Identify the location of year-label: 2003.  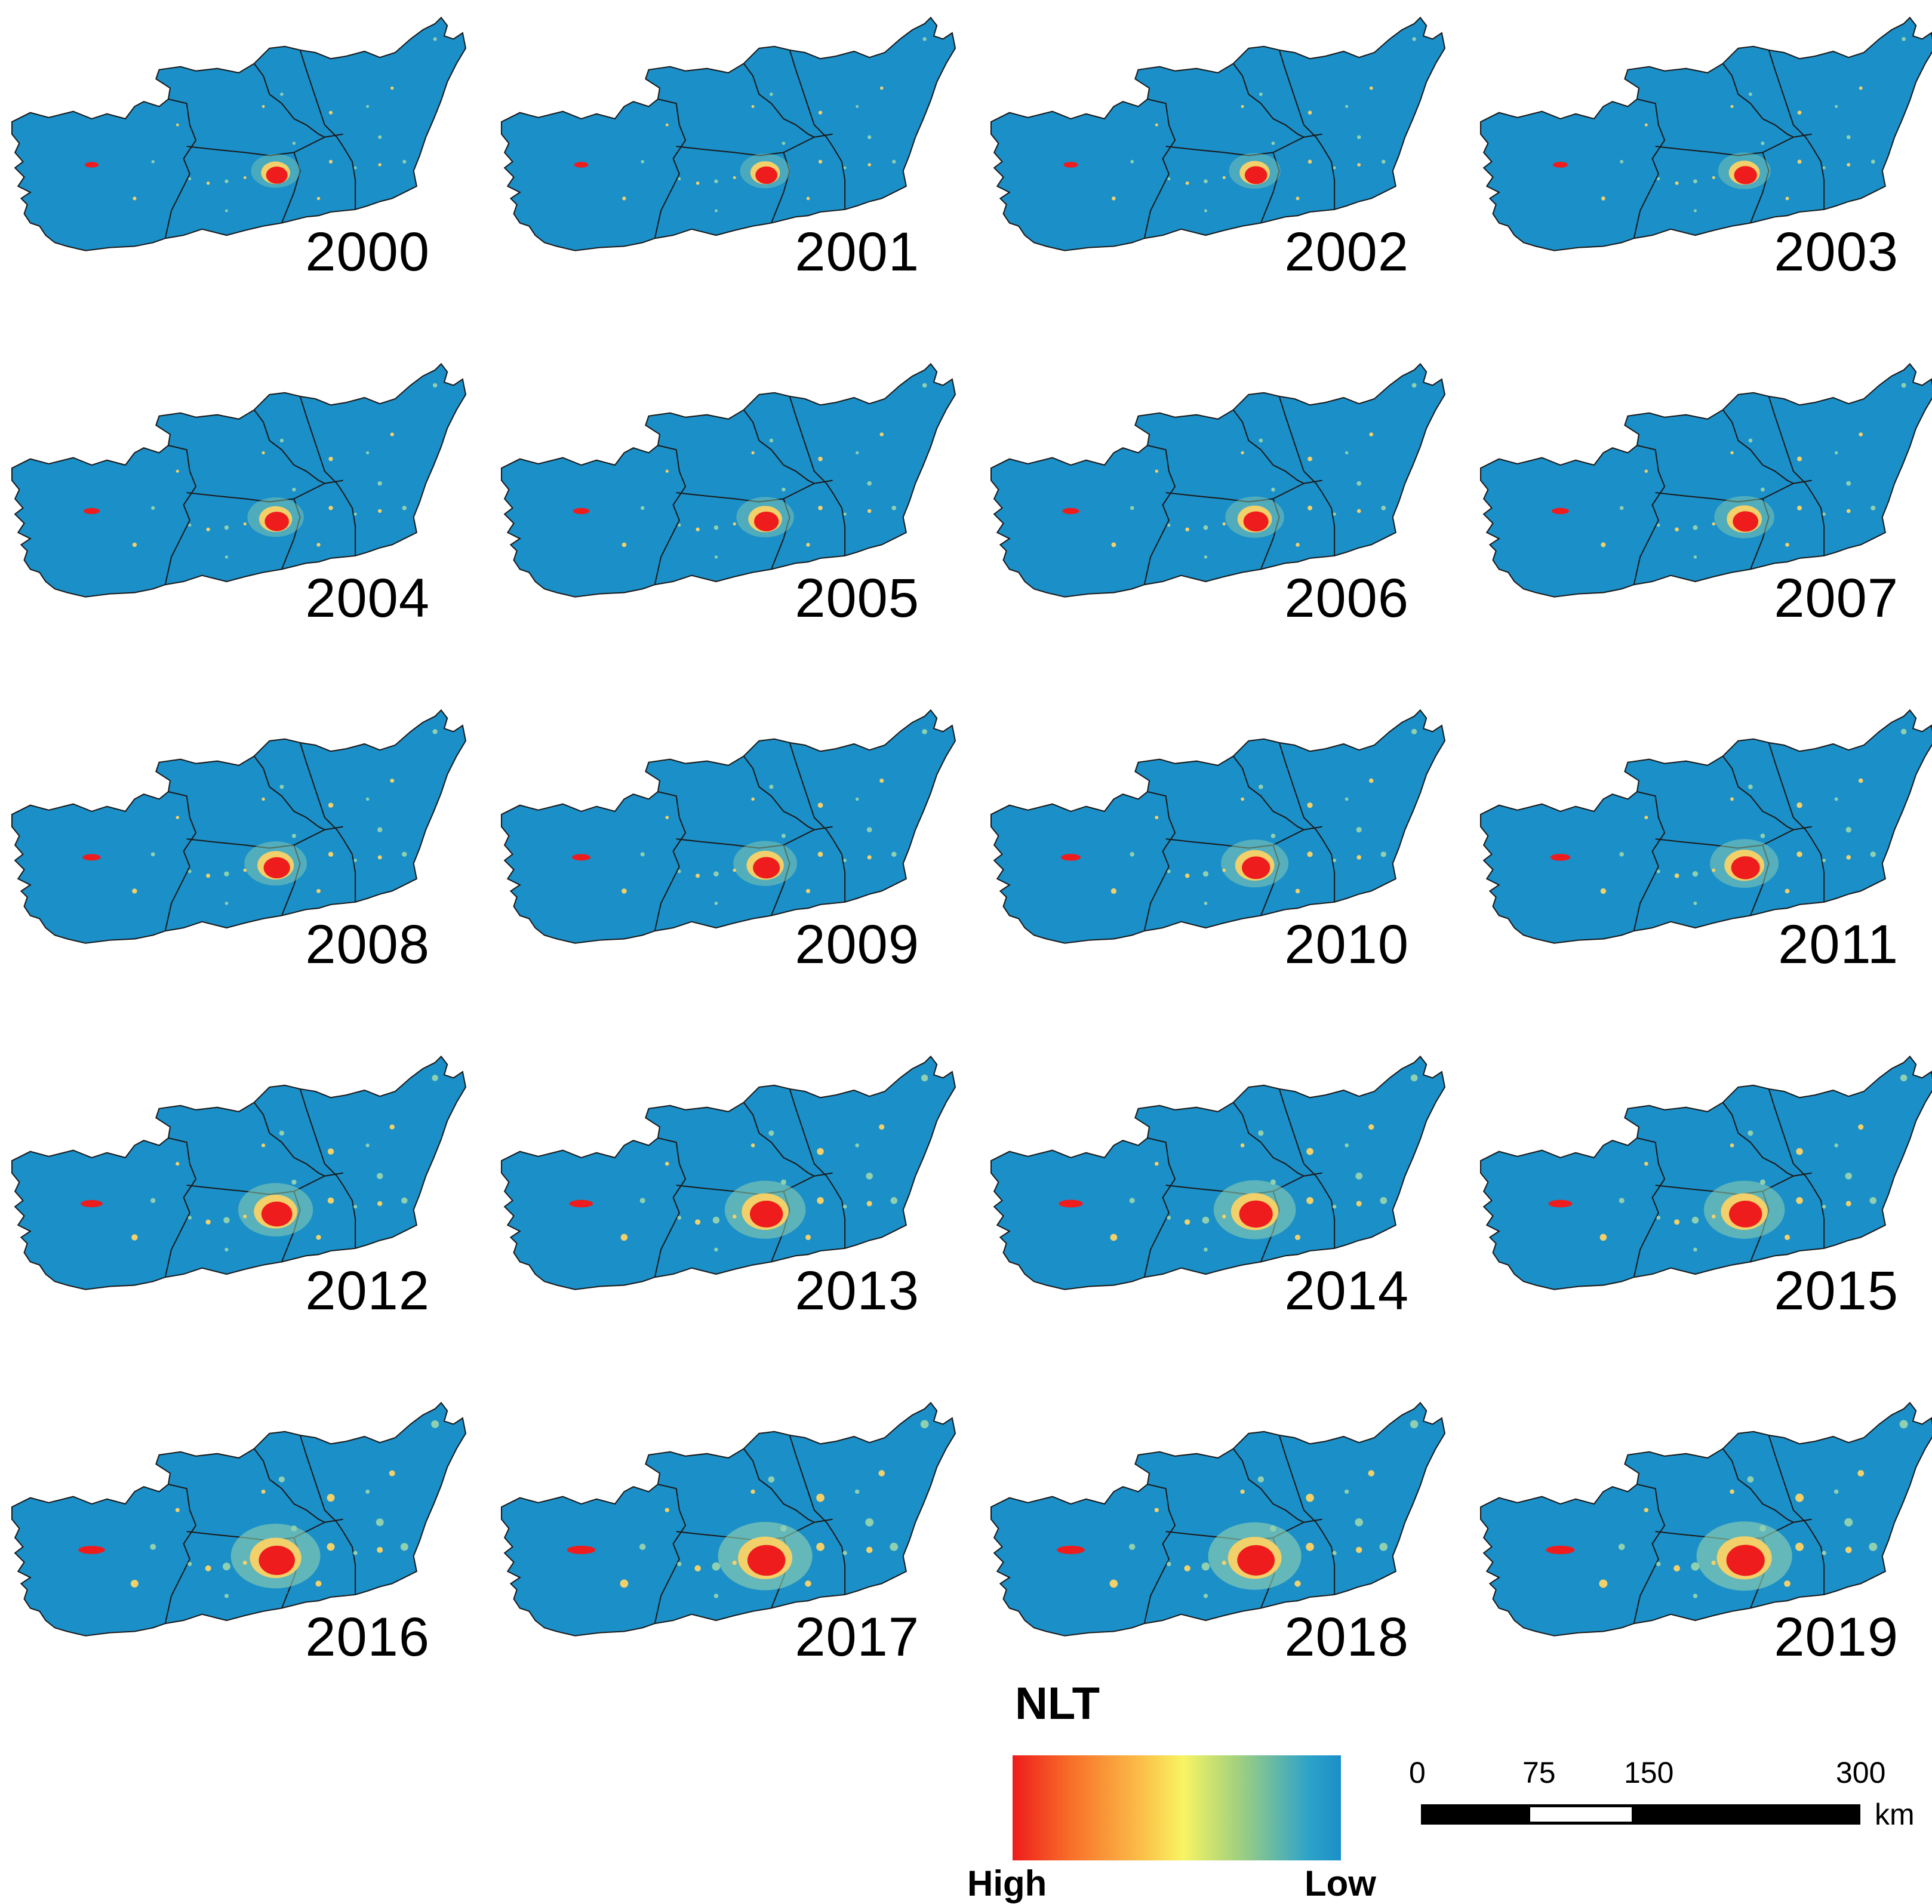
(1837, 252).